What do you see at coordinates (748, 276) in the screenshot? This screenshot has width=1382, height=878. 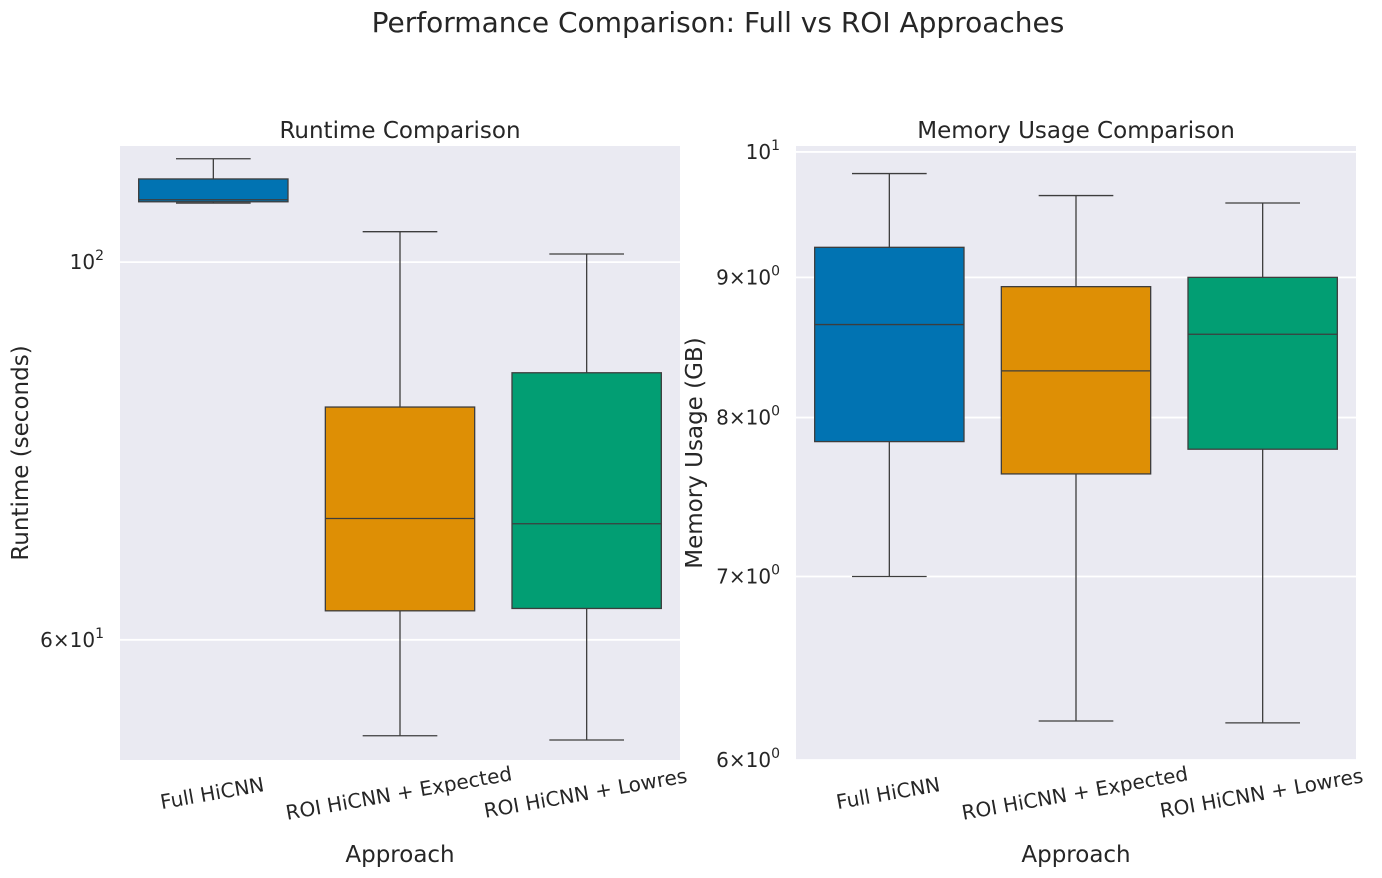 I see `y-tick-label: 9×100` at bounding box center [748, 276].